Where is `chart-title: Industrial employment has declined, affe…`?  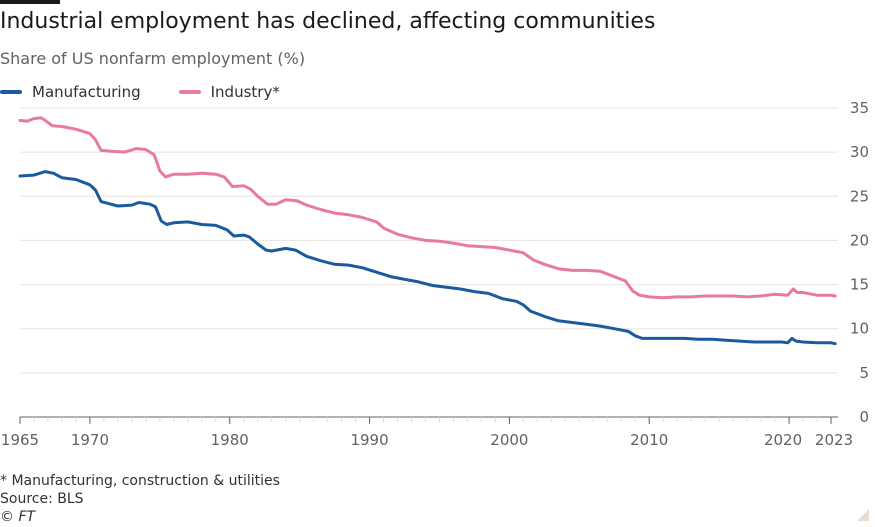
chart-title: Industrial employment has declined, affe… is located at coordinates (328, 21).